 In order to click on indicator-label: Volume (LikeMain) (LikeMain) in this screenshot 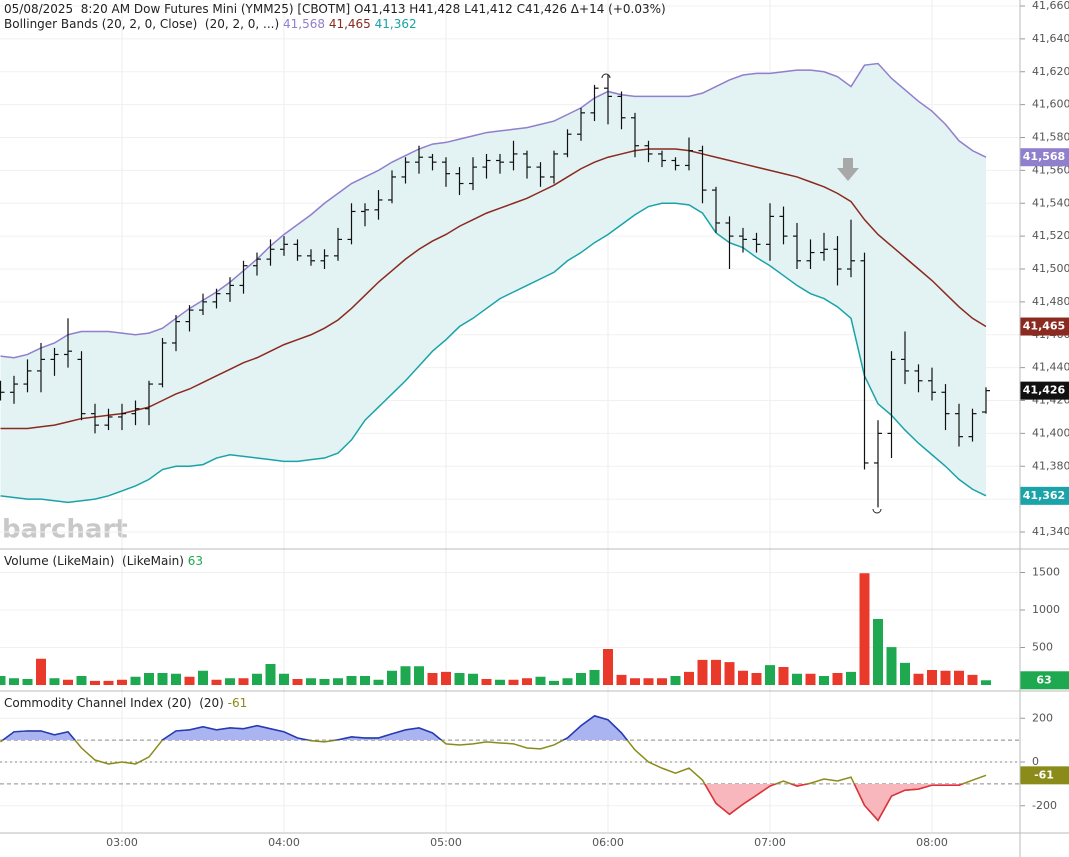, I will do `click(94, 561)`.